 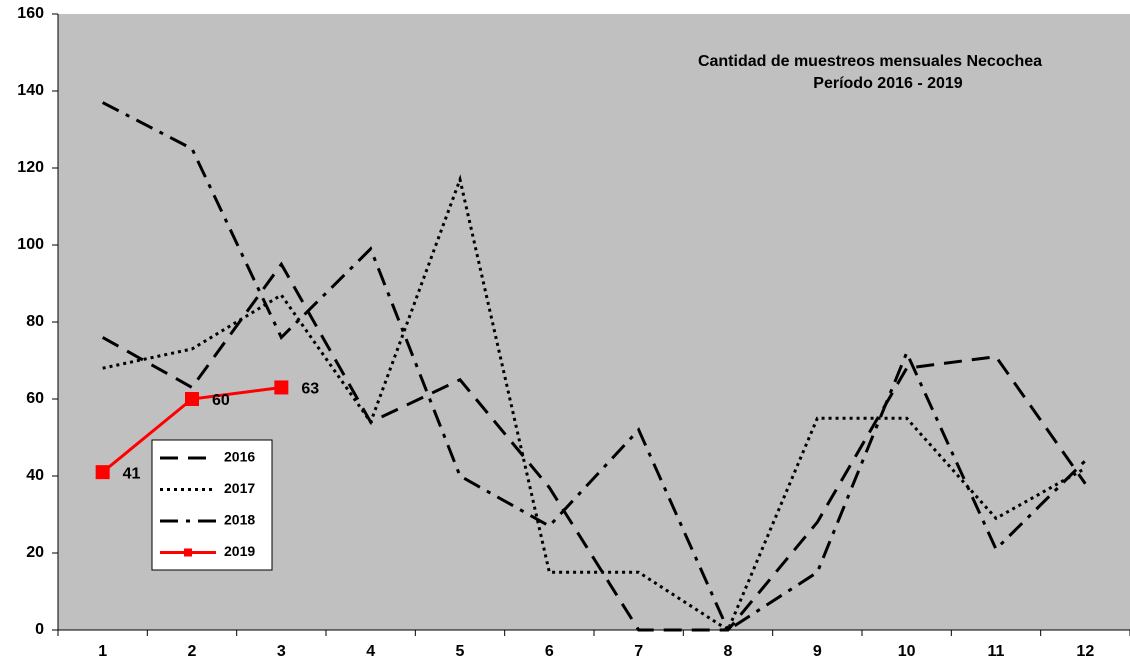 What do you see at coordinates (370, 651) in the screenshot?
I see `x-tick-label: 4` at bounding box center [370, 651].